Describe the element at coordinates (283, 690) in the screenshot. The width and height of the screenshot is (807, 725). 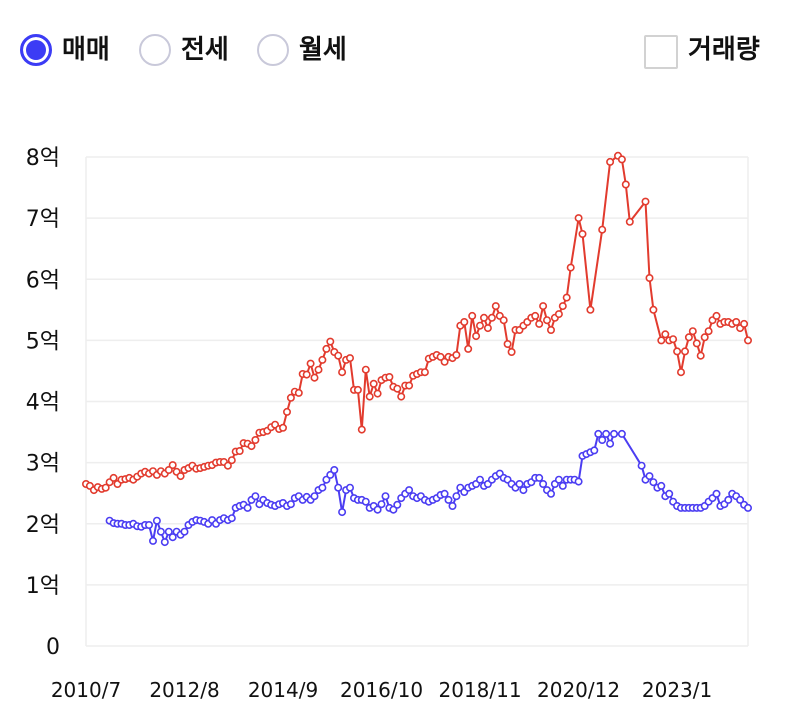
I see `x-tick-label: 2014/9` at that location.